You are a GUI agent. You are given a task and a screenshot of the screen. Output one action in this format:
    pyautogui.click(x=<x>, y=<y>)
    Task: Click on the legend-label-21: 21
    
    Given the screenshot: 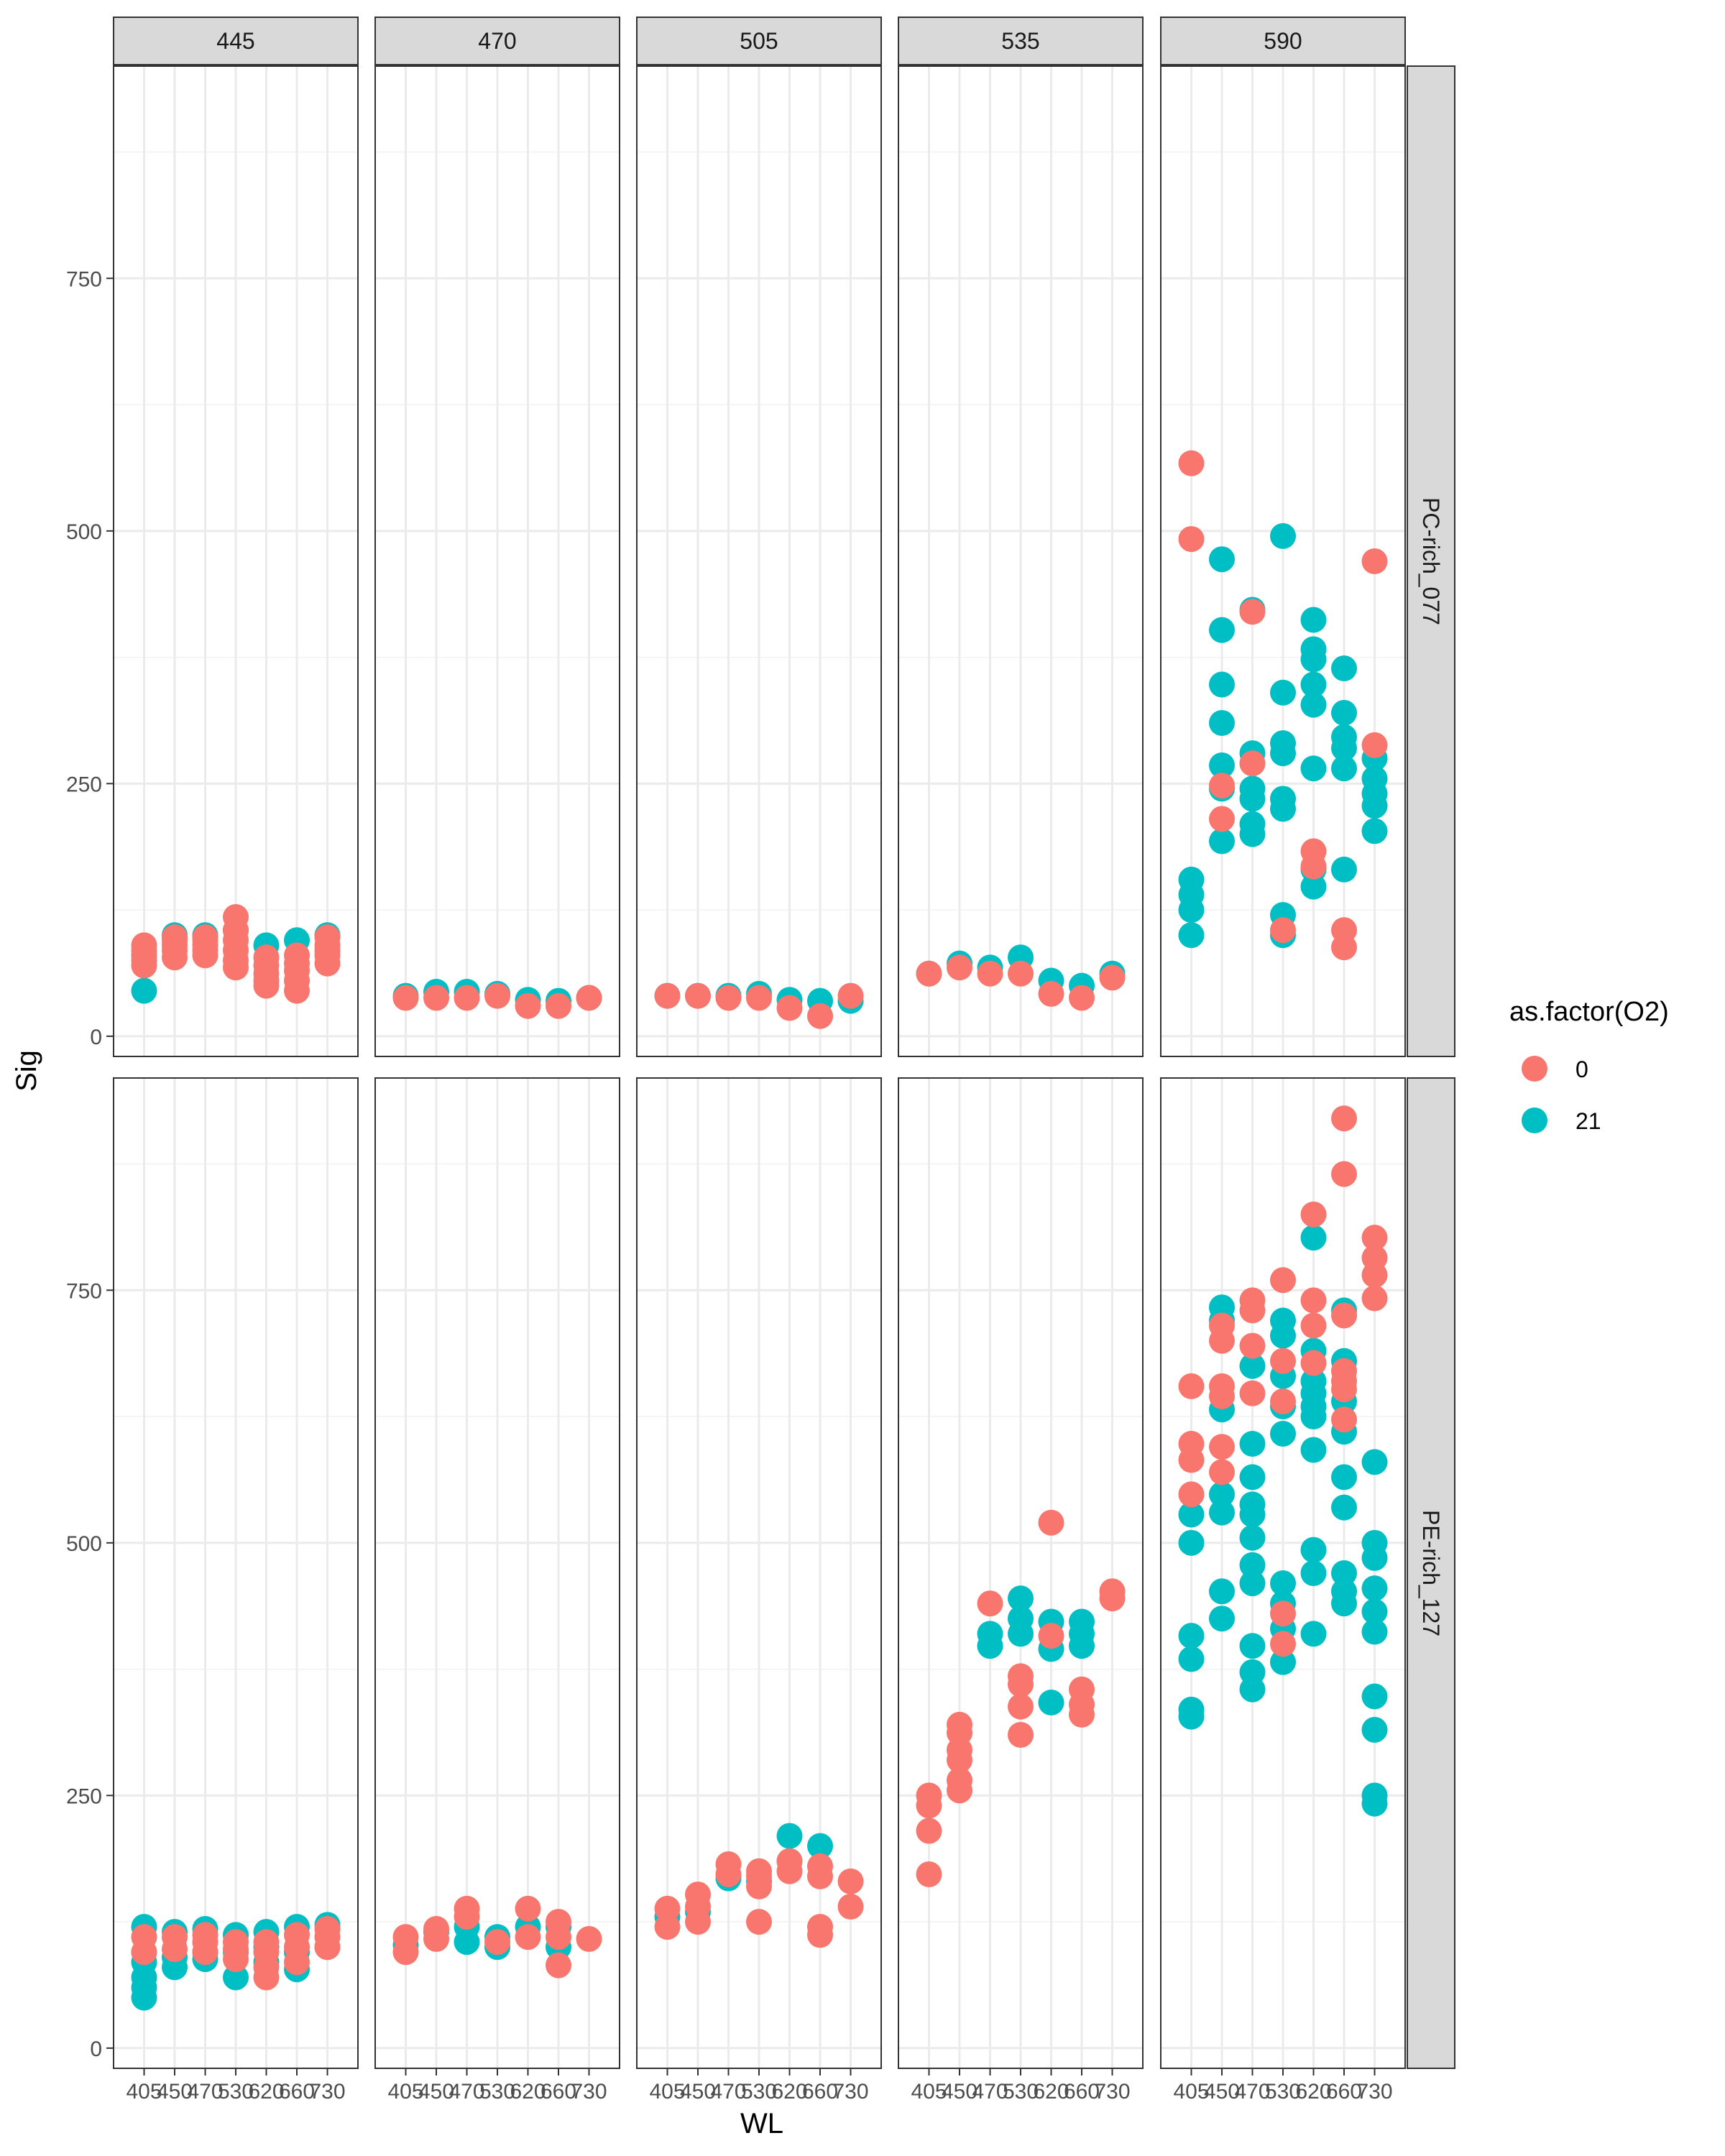 What is the action you would take?
    pyautogui.click(x=1588, y=1121)
    